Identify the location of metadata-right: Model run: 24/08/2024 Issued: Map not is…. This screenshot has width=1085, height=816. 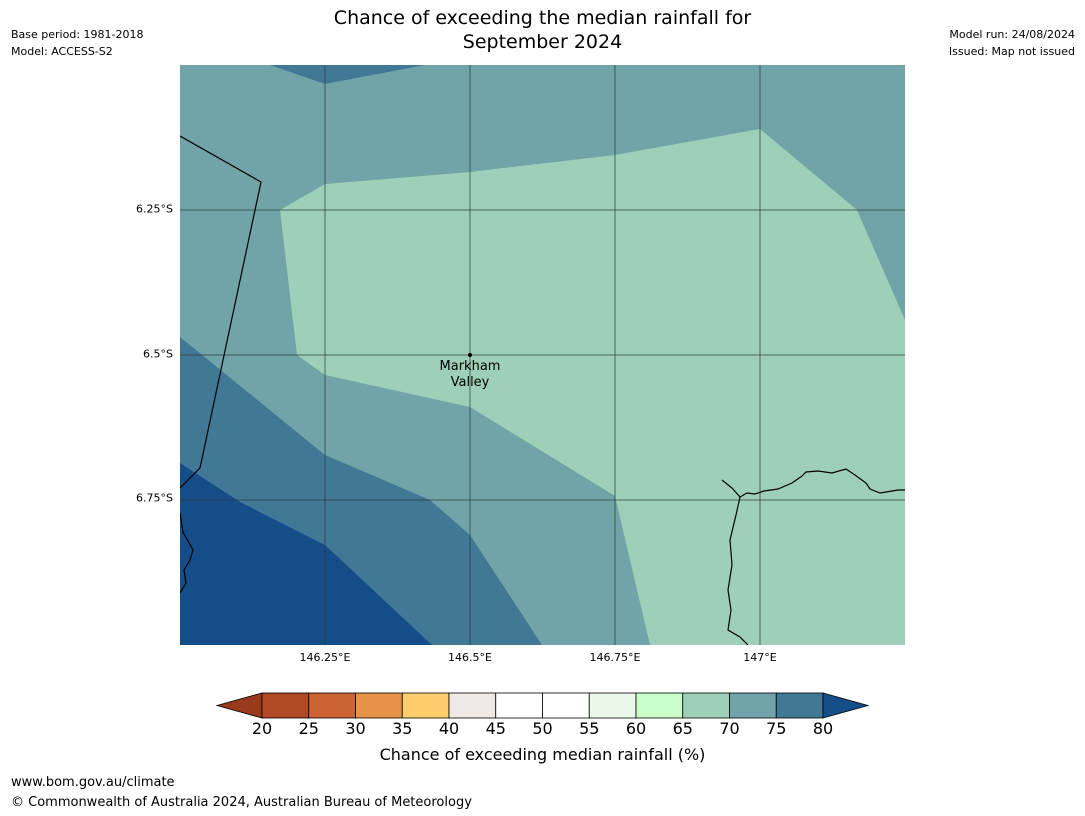
(1012, 43).